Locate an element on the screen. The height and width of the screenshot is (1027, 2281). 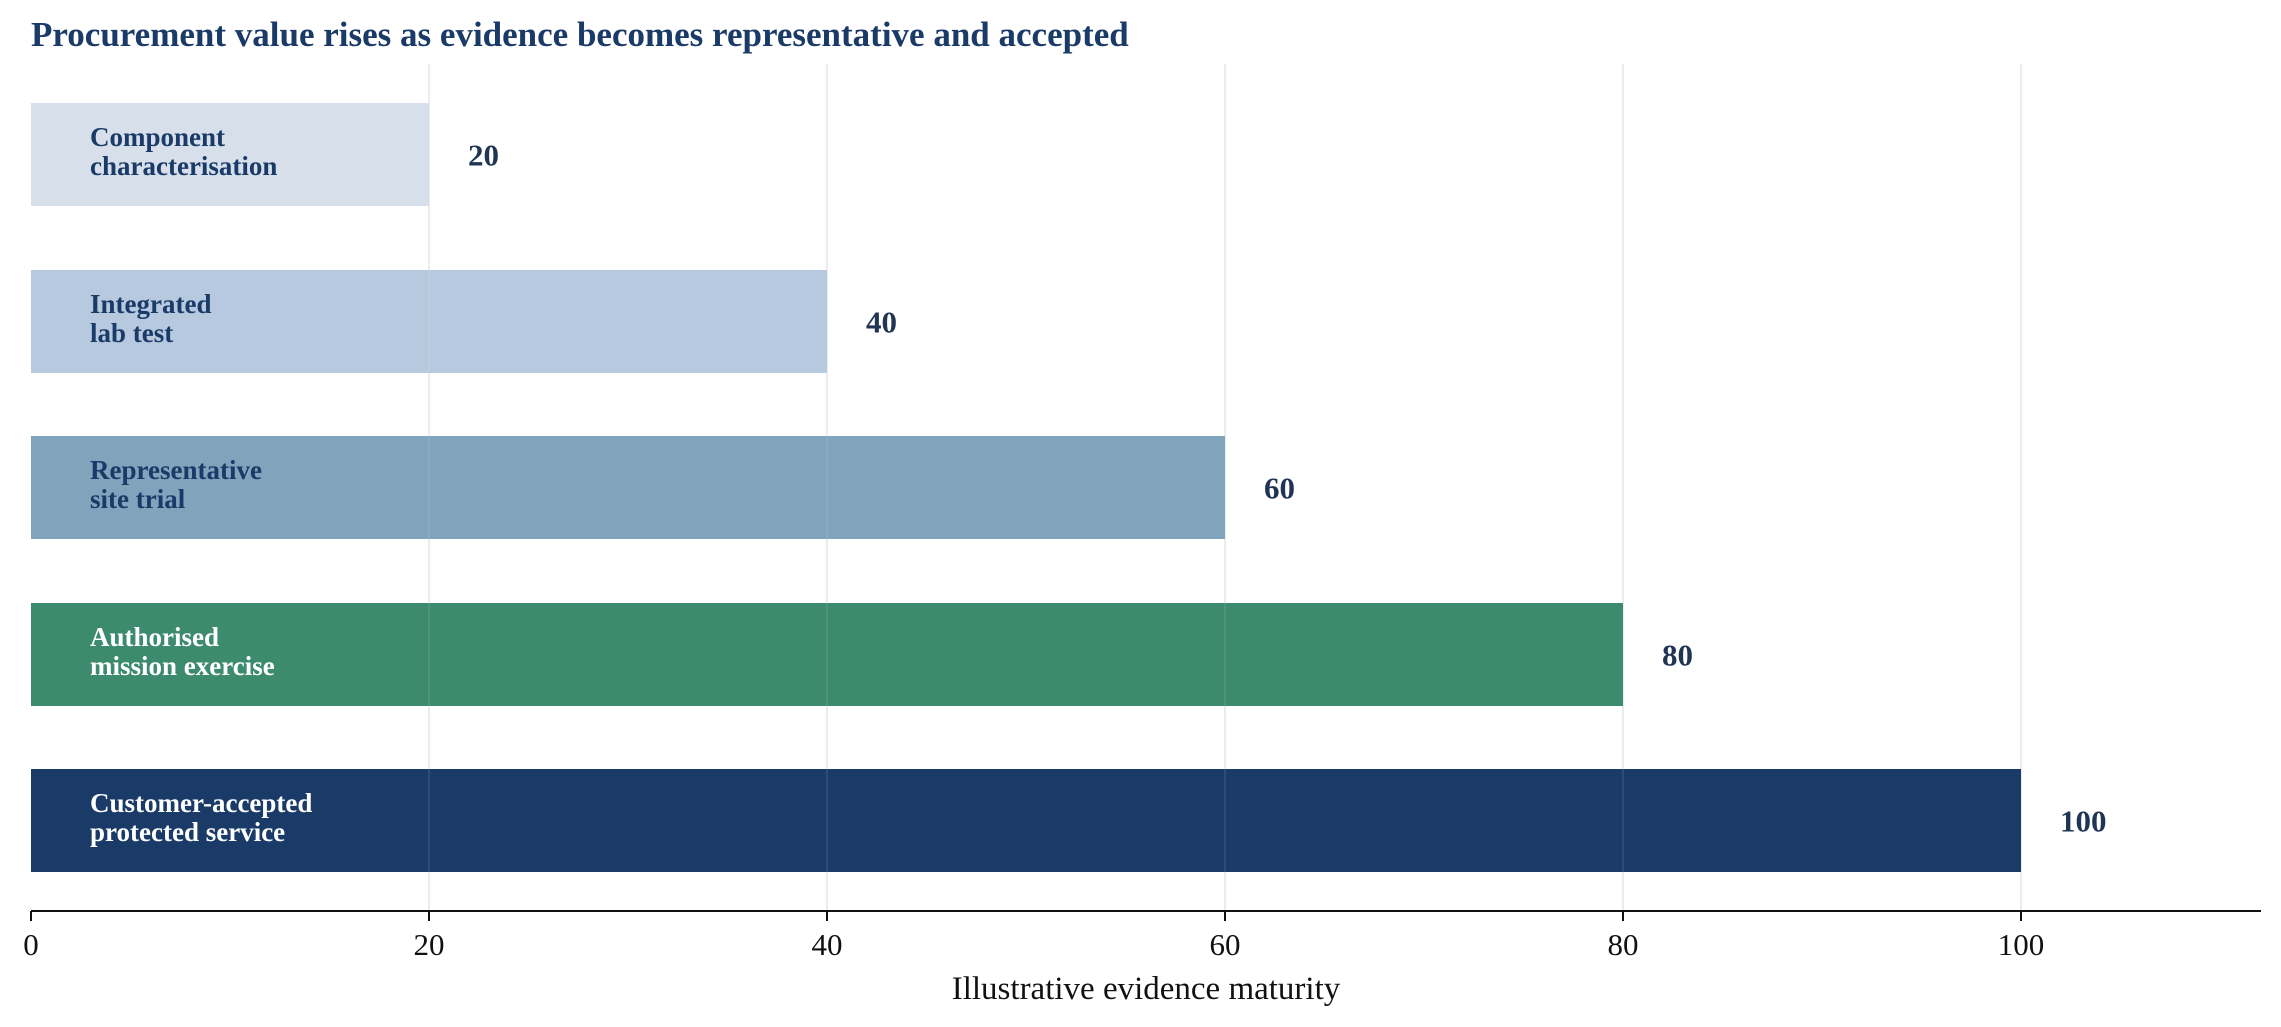
bar-category-label-4: Authorised mission exercise is located at coordinates (182, 651).